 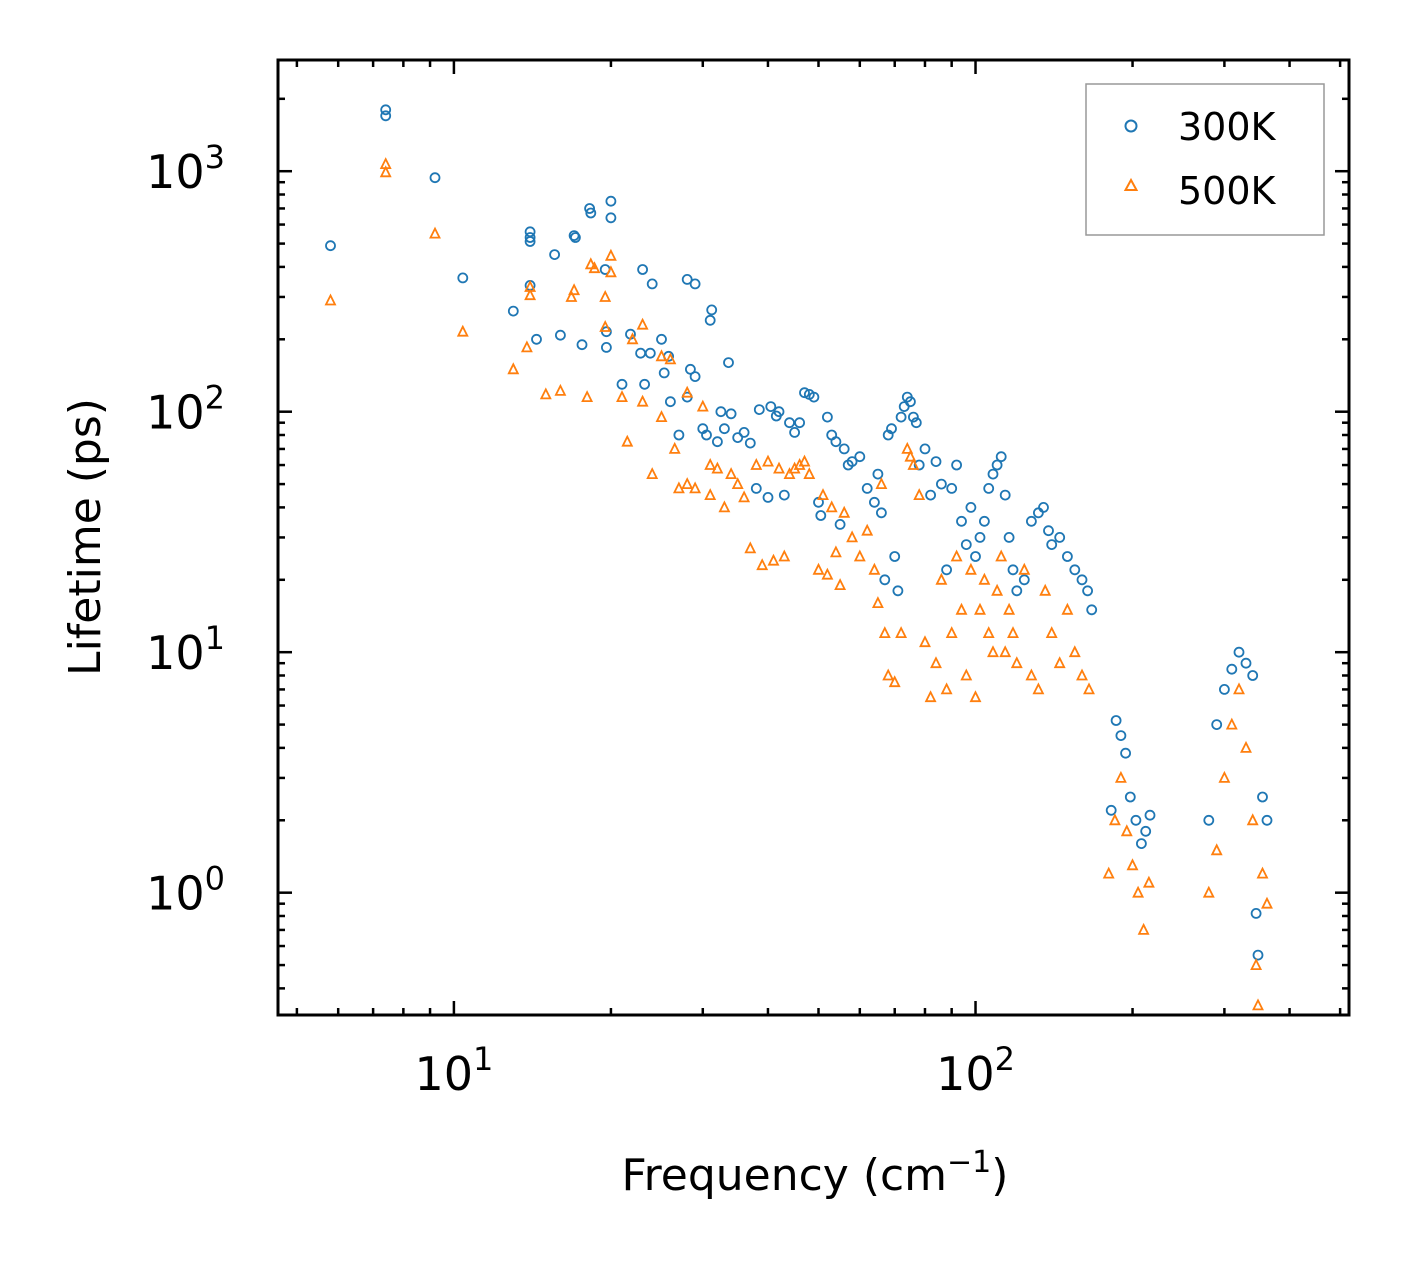 What do you see at coordinates (185, 649) in the screenshot?
I see `y-tick-label: 10¹` at bounding box center [185, 649].